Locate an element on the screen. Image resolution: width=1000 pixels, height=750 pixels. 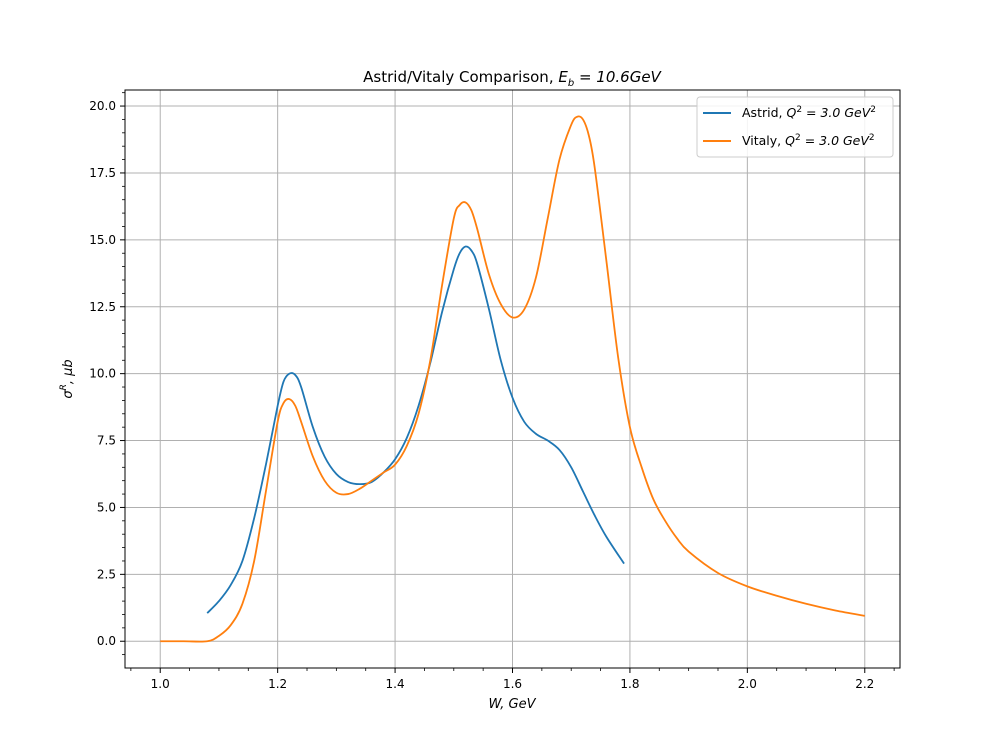
y-tick-label: 2.5 is located at coordinates (106, 574).